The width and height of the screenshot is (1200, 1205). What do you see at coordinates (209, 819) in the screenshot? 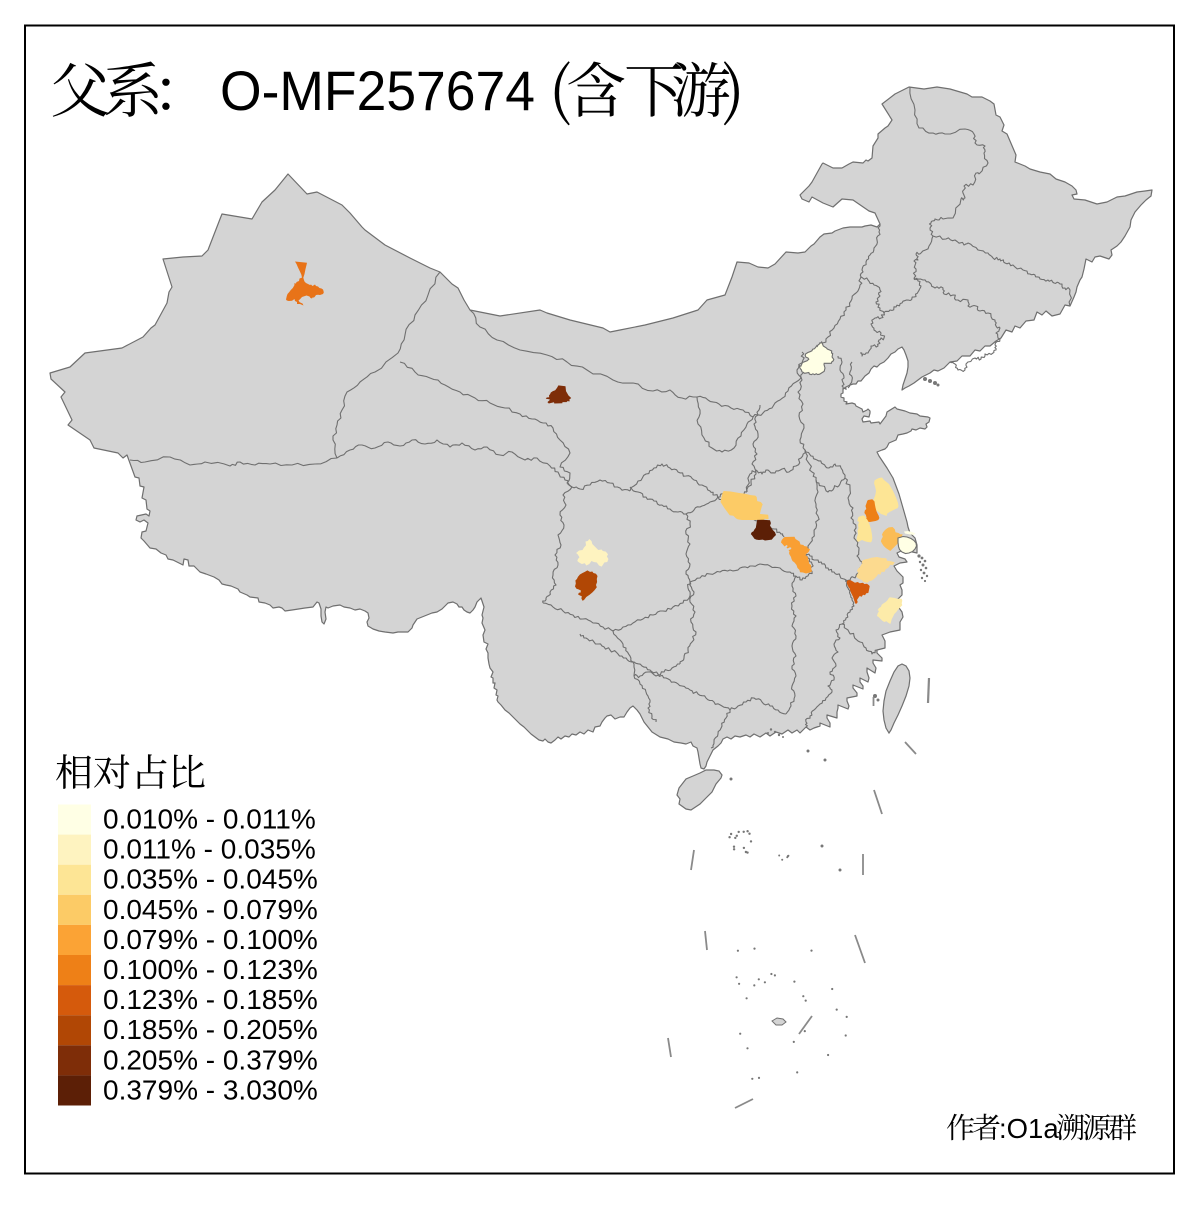
I see `svg-text: 0.010% - 0.011%` at bounding box center [209, 819].